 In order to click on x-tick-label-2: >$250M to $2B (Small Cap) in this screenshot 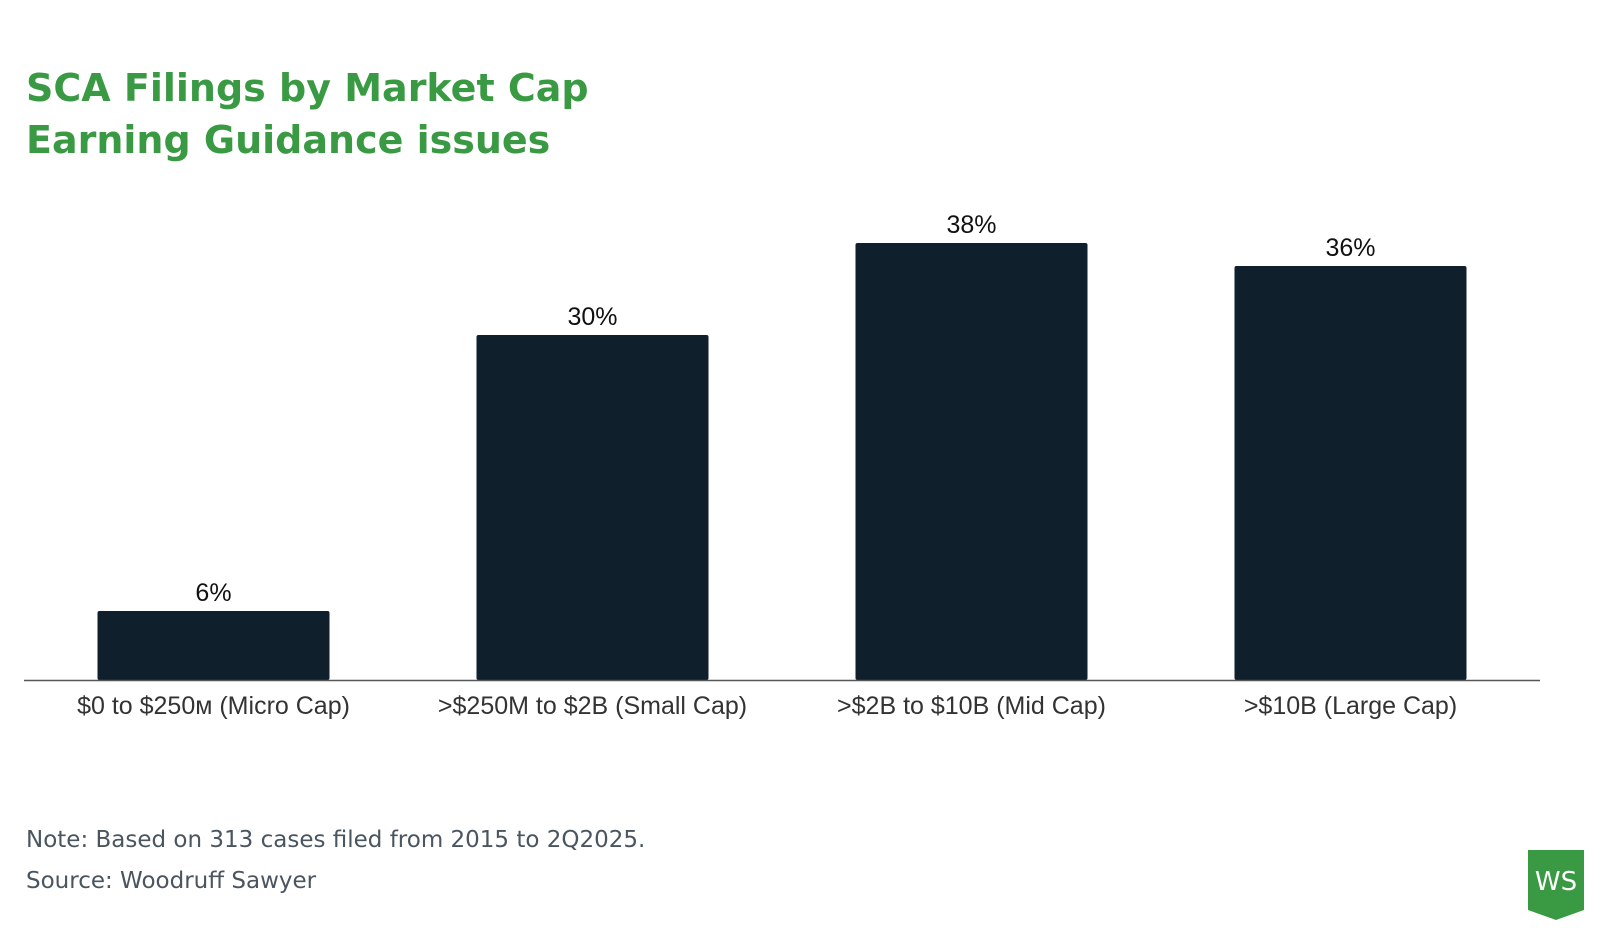, I will do `click(592, 706)`.